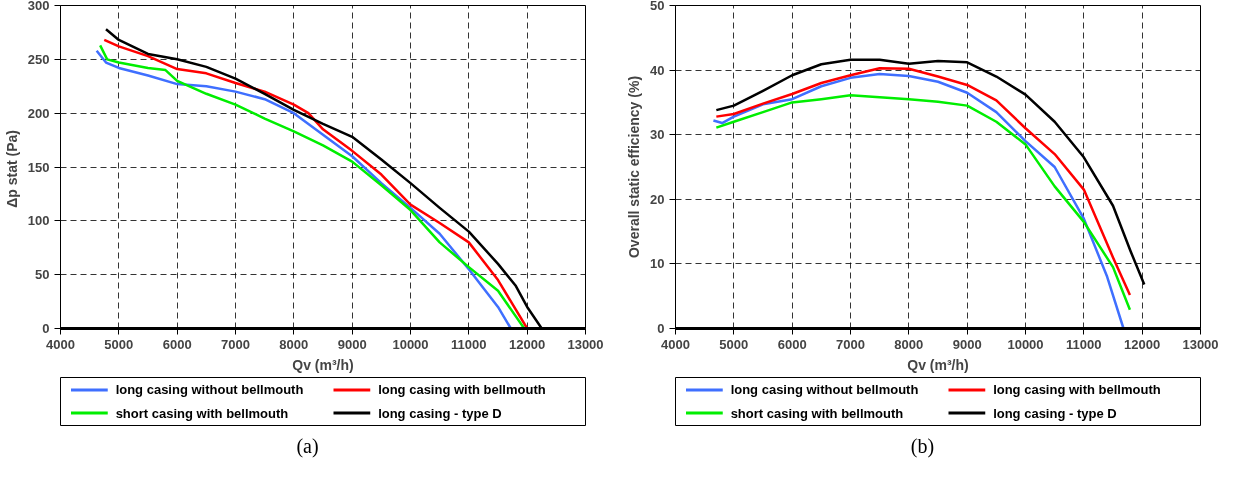 Image resolution: width=1235 pixels, height=485 pixels. I want to click on y-tick-label: 20, so click(657, 199).